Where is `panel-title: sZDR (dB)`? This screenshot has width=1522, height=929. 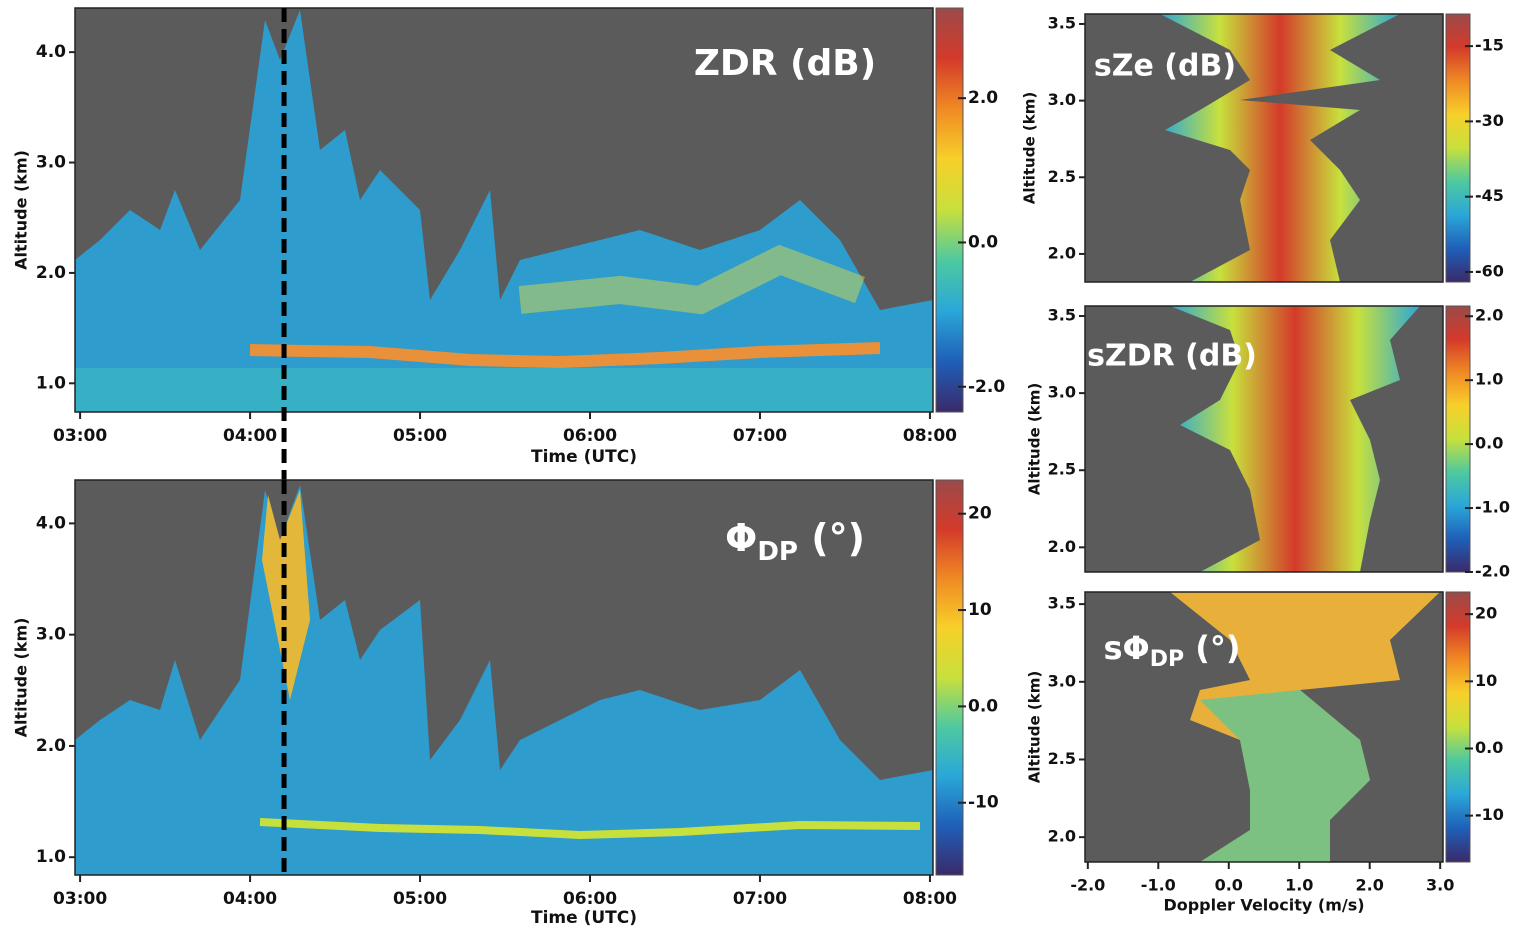
panel-title: sZDR (dB) is located at coordinates (1172, 356).